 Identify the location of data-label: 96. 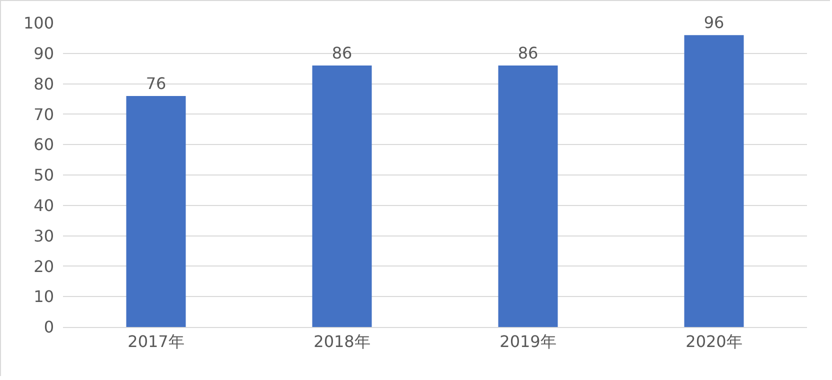
(714, 22).